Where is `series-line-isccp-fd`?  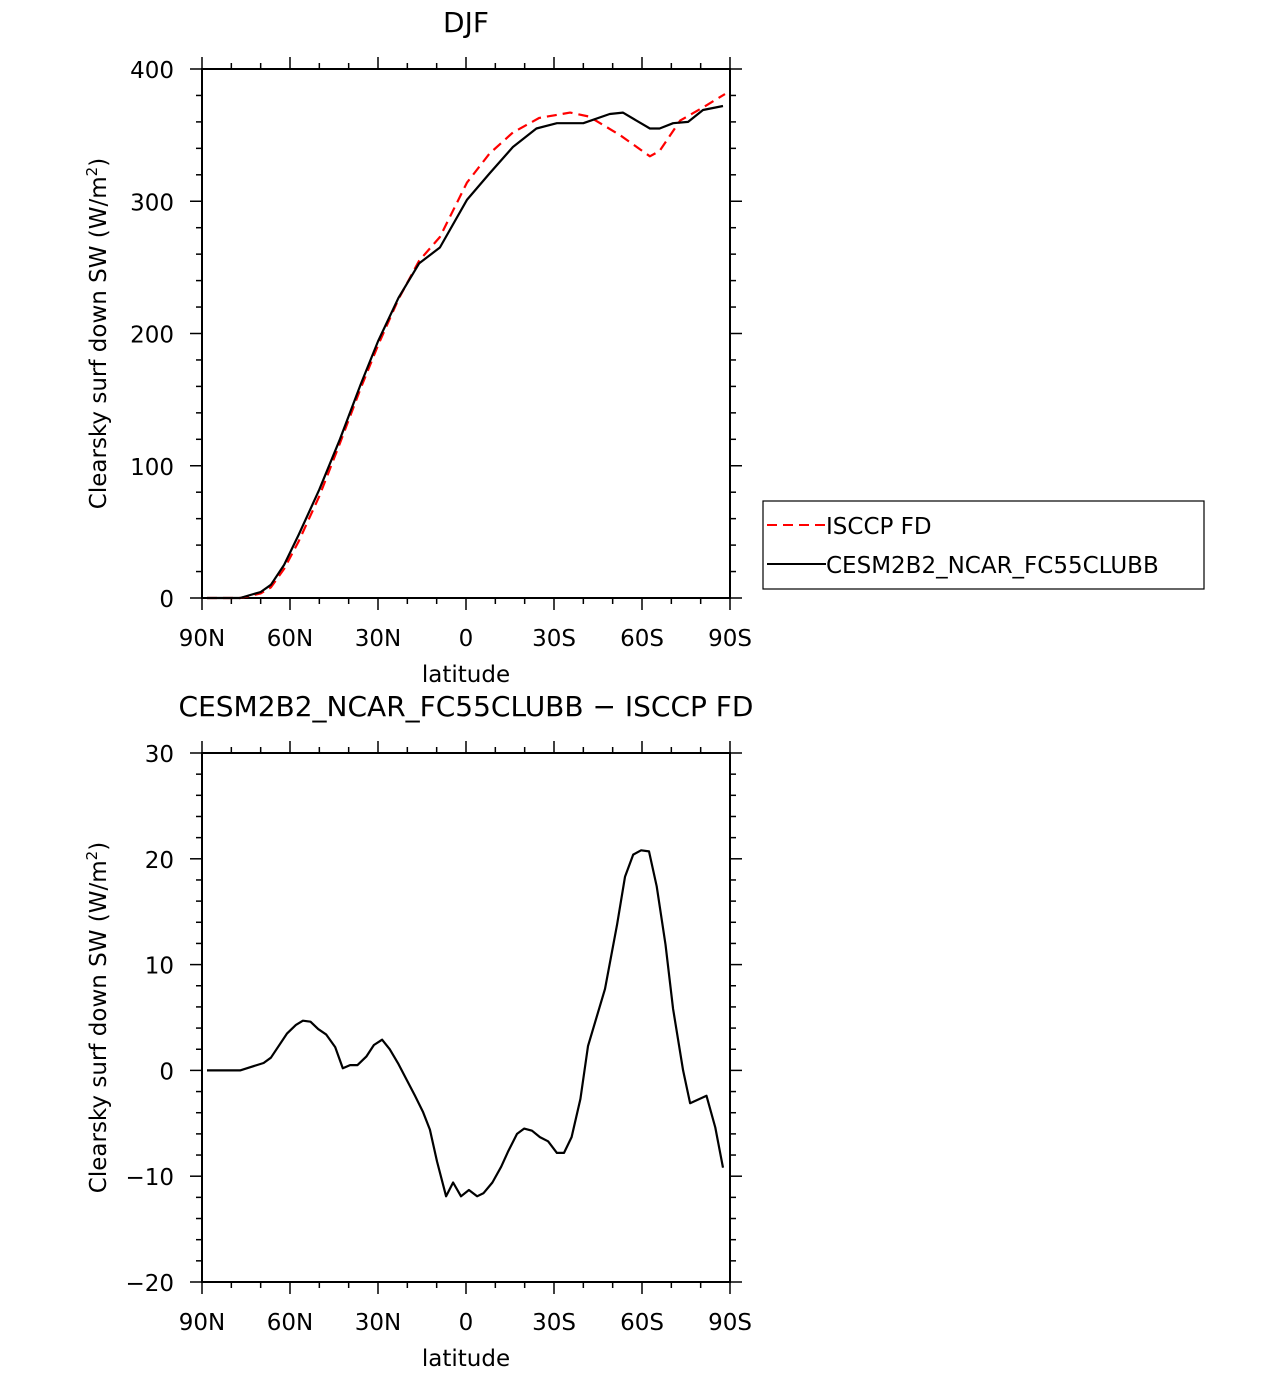
series-line-isccp-fd is located at coordinates (466, 346).